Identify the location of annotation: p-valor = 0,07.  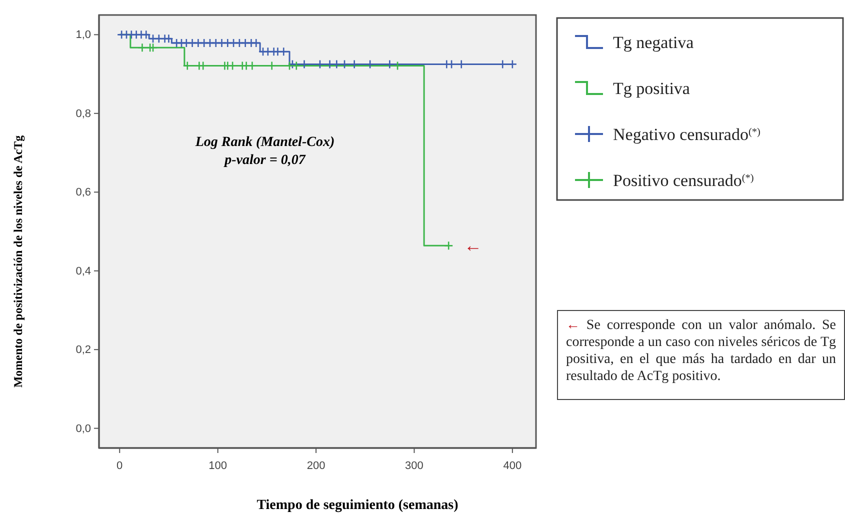
(265, 160).